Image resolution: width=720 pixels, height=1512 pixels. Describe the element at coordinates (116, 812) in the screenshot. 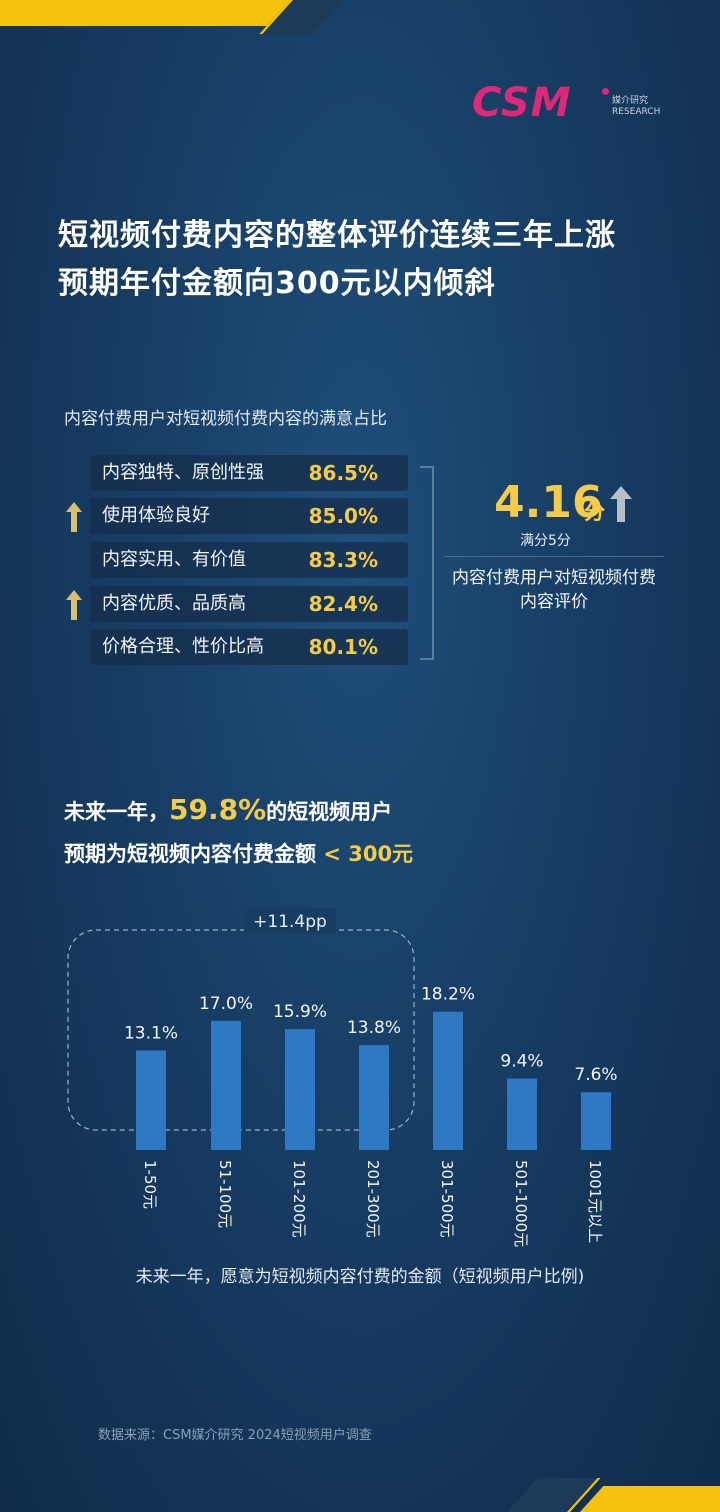

I see `heading-text: 未来一年，` at that location.